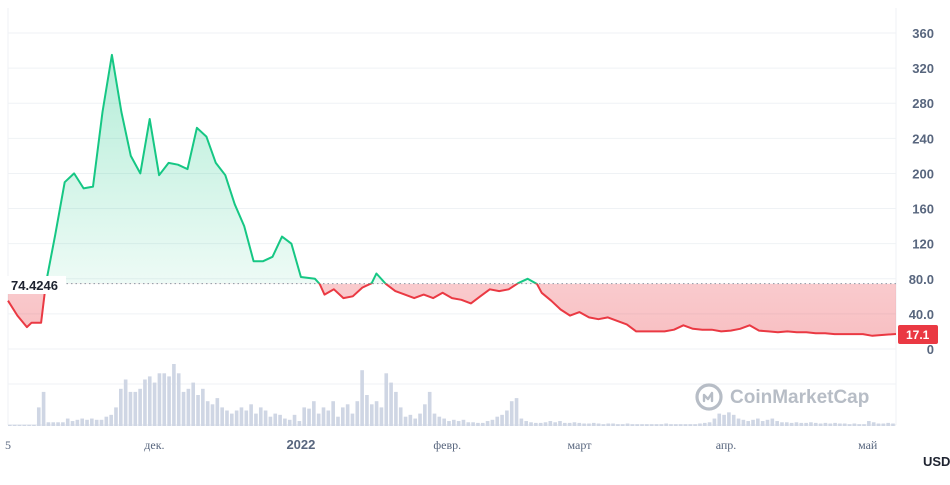 This screenshot has height=485, width=950. Describe the element at coordinates (921, 191) in the screenshot. I see `y-axis: 0 40.0 80.0 120 160 200 240 280 320 360` at that location.